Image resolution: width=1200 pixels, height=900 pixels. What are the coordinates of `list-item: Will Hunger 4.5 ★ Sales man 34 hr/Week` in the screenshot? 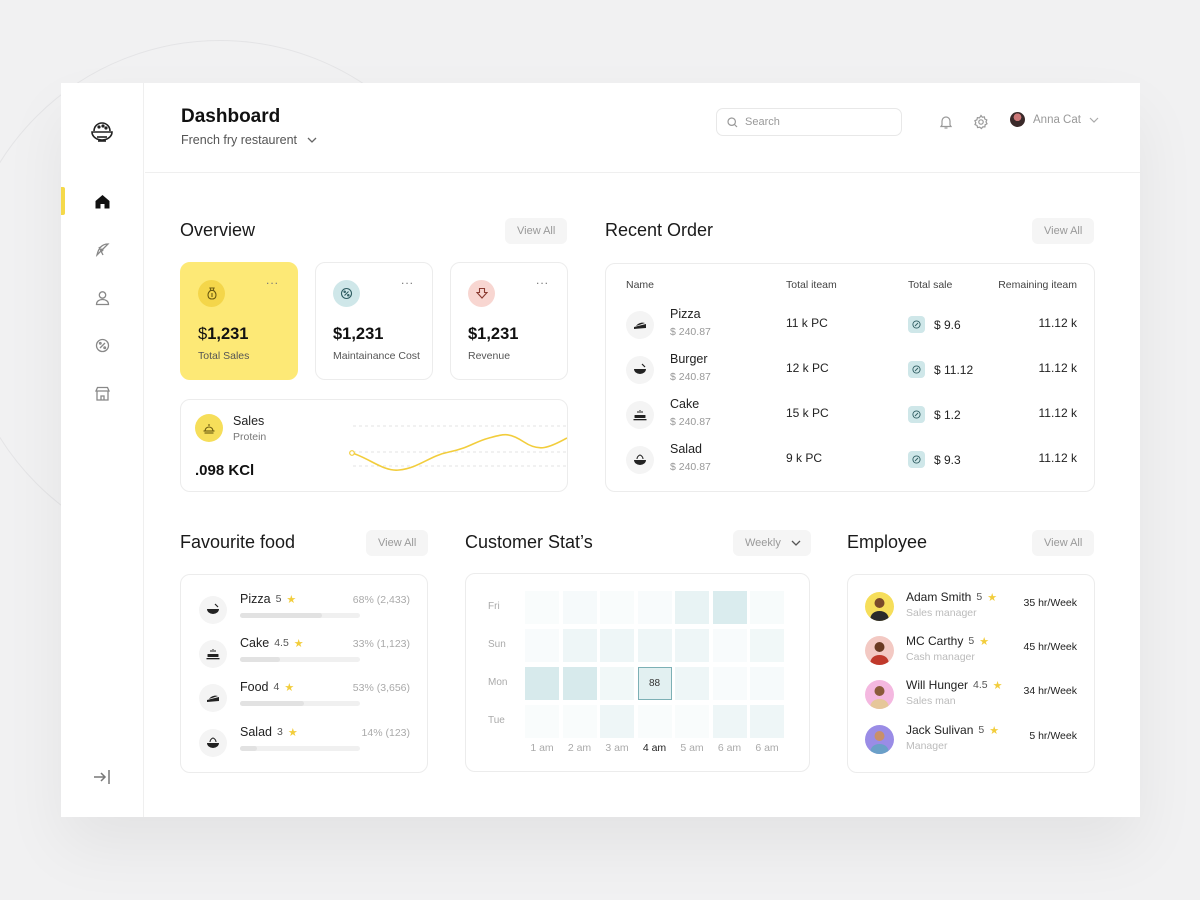 It's located at (971, 699).